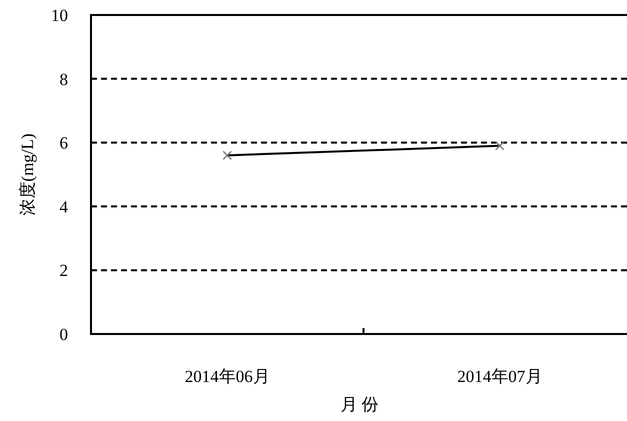  I want to click on y-tick-label: 8, so click(64, 79).